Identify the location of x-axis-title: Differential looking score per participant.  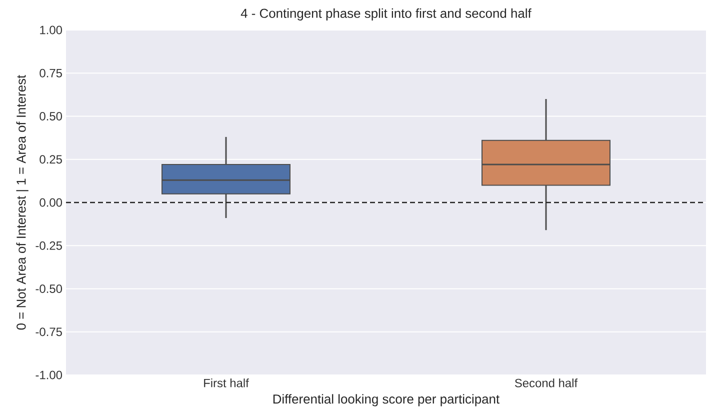
(386, 400).